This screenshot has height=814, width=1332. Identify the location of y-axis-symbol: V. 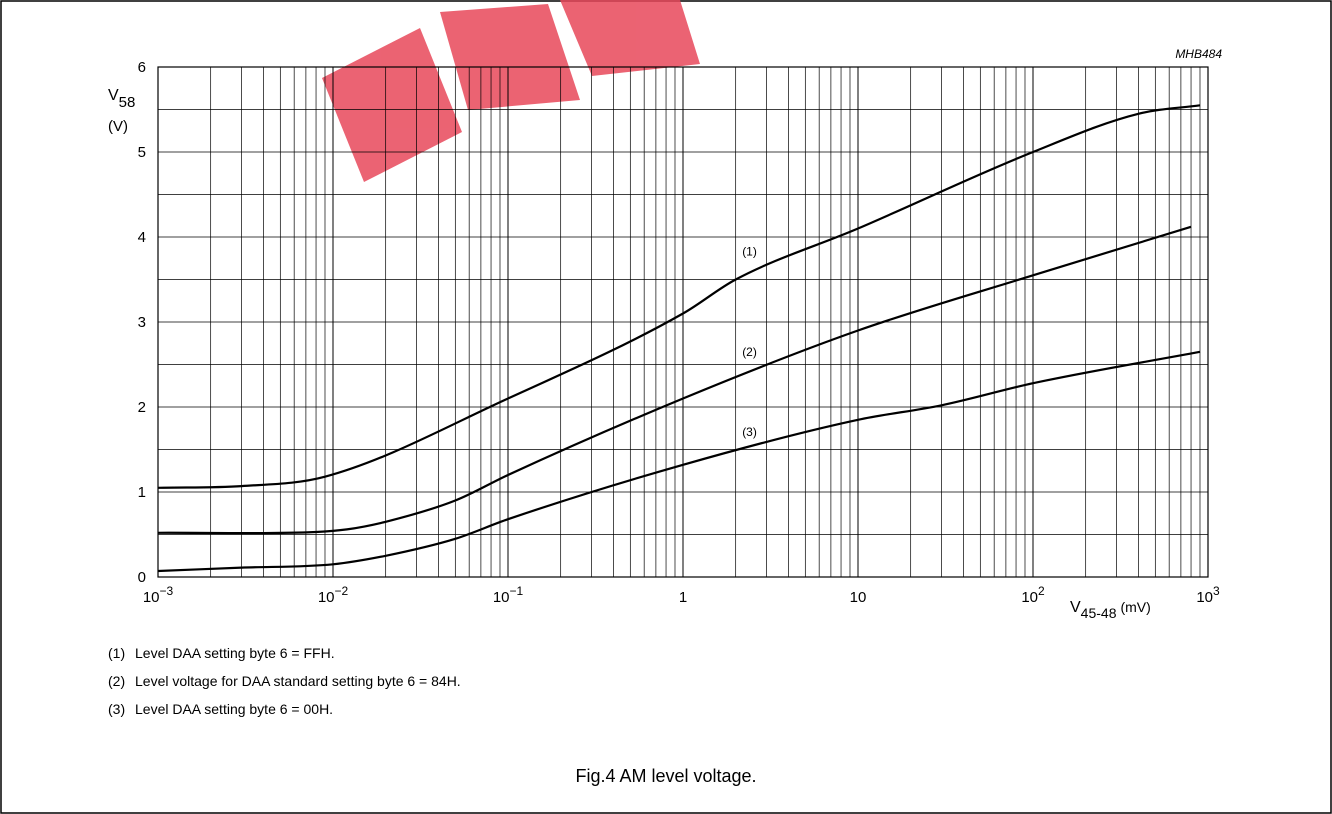
(113, 95).